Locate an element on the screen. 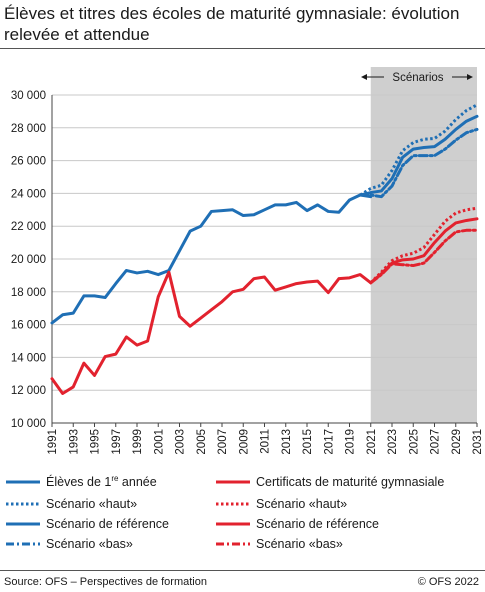 The image size is (485, 592). legend-swatch-blue-dashdot is located at coordinates (23, 544).